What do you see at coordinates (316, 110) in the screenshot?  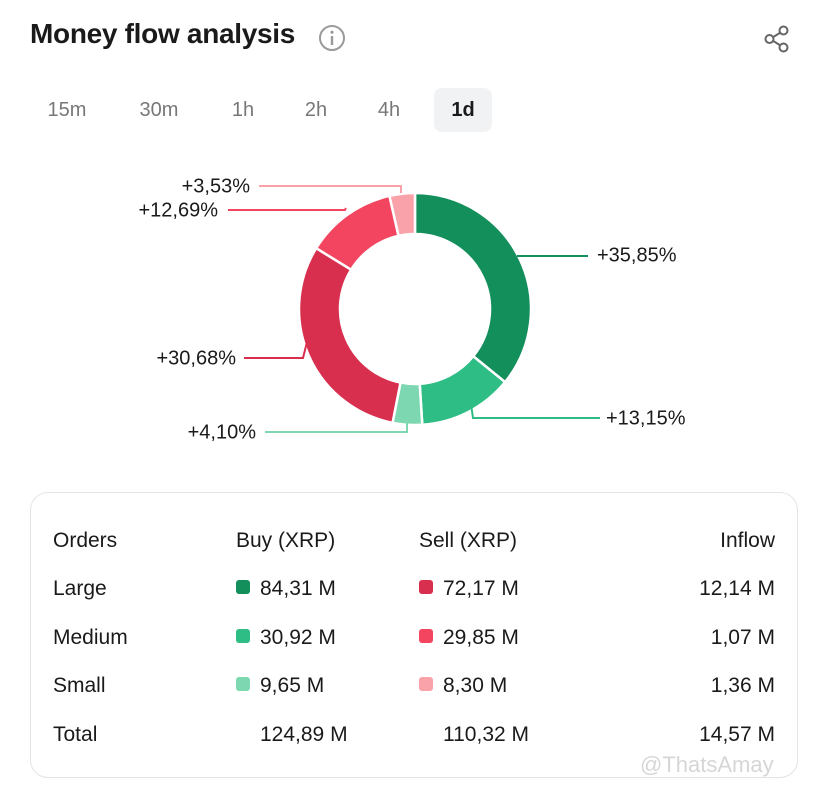 I see `tab-2h: 2h` at bounding box center [316, 110].